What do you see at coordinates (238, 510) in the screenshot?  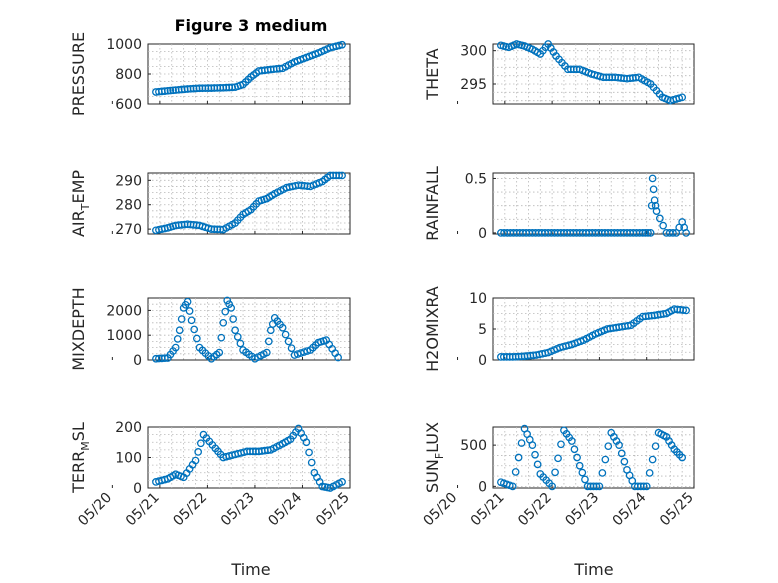 I see `x-tick-label: 05/23` at bounding box center [238, 510].